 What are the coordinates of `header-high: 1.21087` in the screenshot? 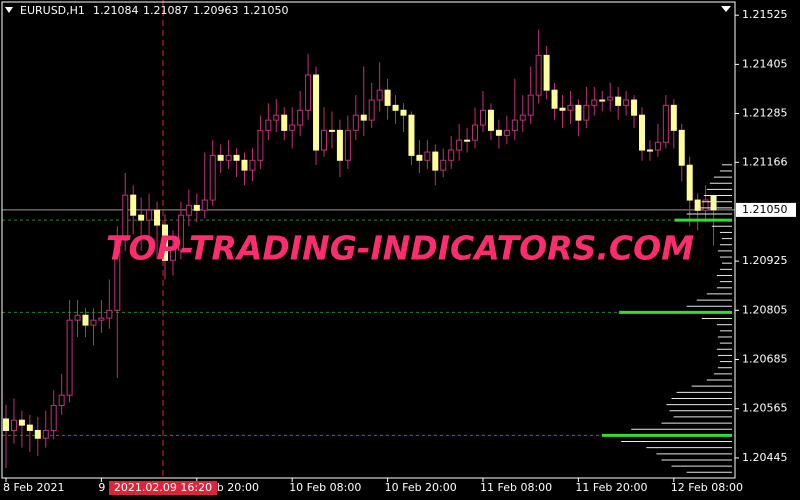 It's located at (166, 10).